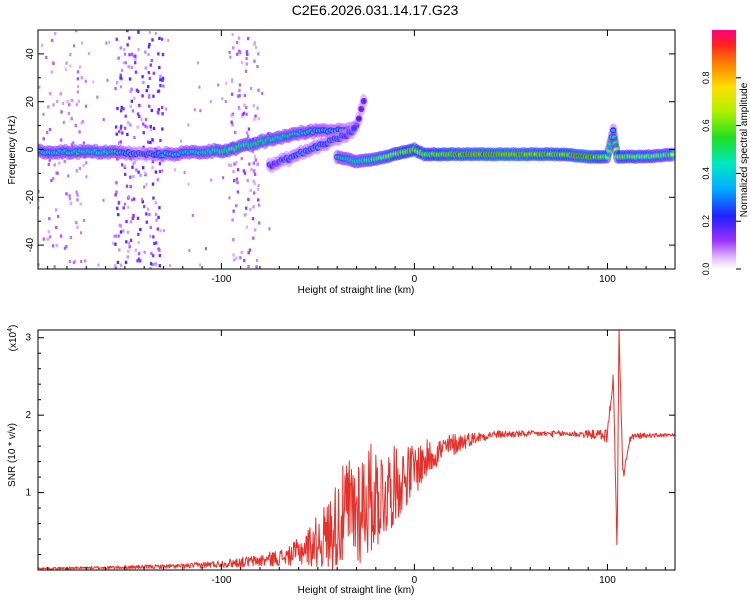  Describe the element at coordinates (221, 279) in the screenshot. I see `x-tick-label: -100` at that location.